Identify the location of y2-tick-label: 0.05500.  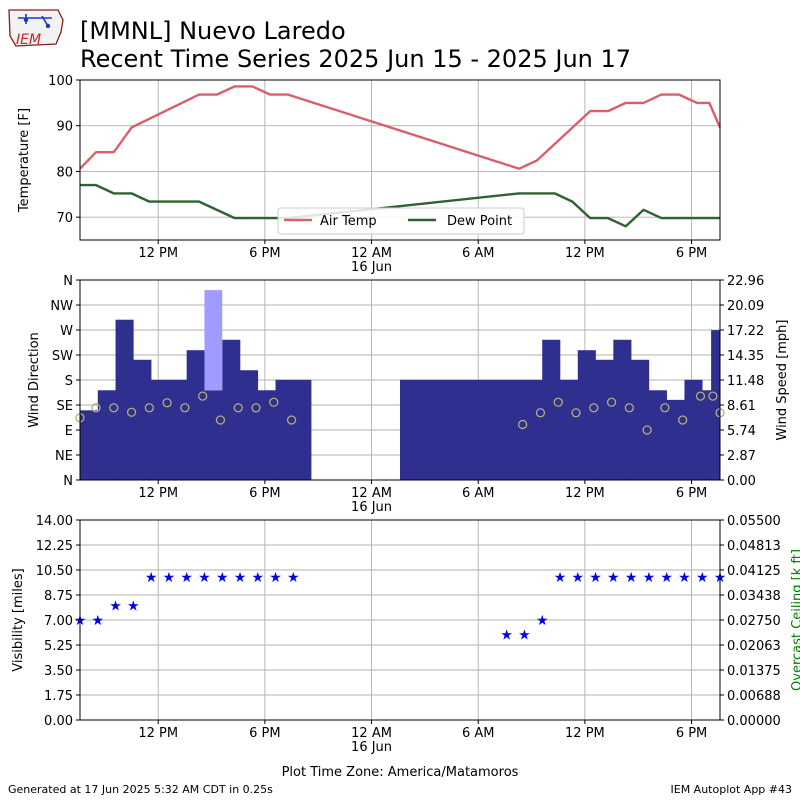
(754, 521).